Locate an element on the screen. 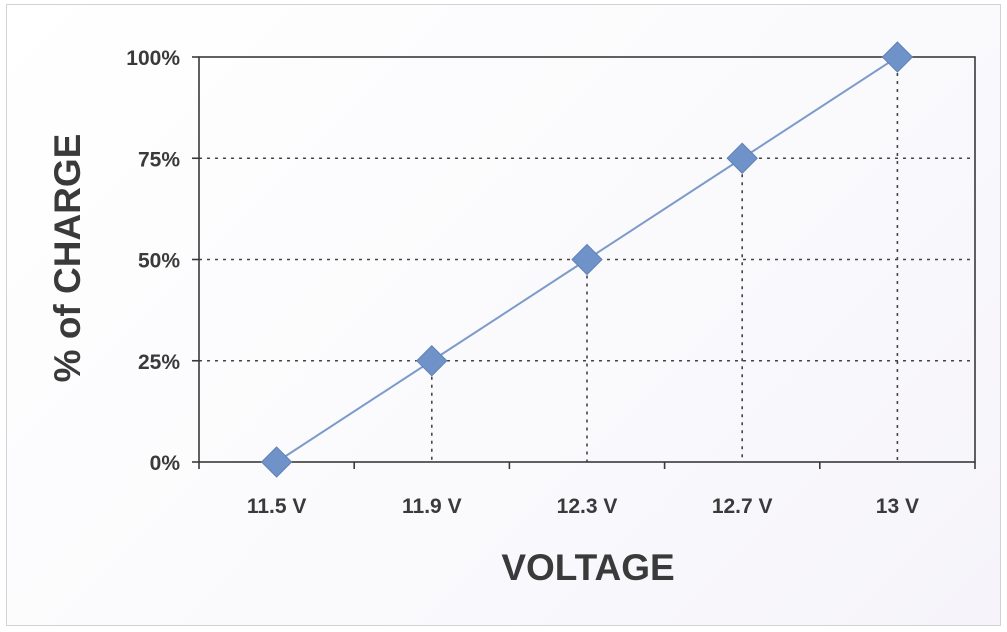 This screenshot has height=632, width=1007. x-tick-label-1: 11.9 V is located at coordinates (432, 506).